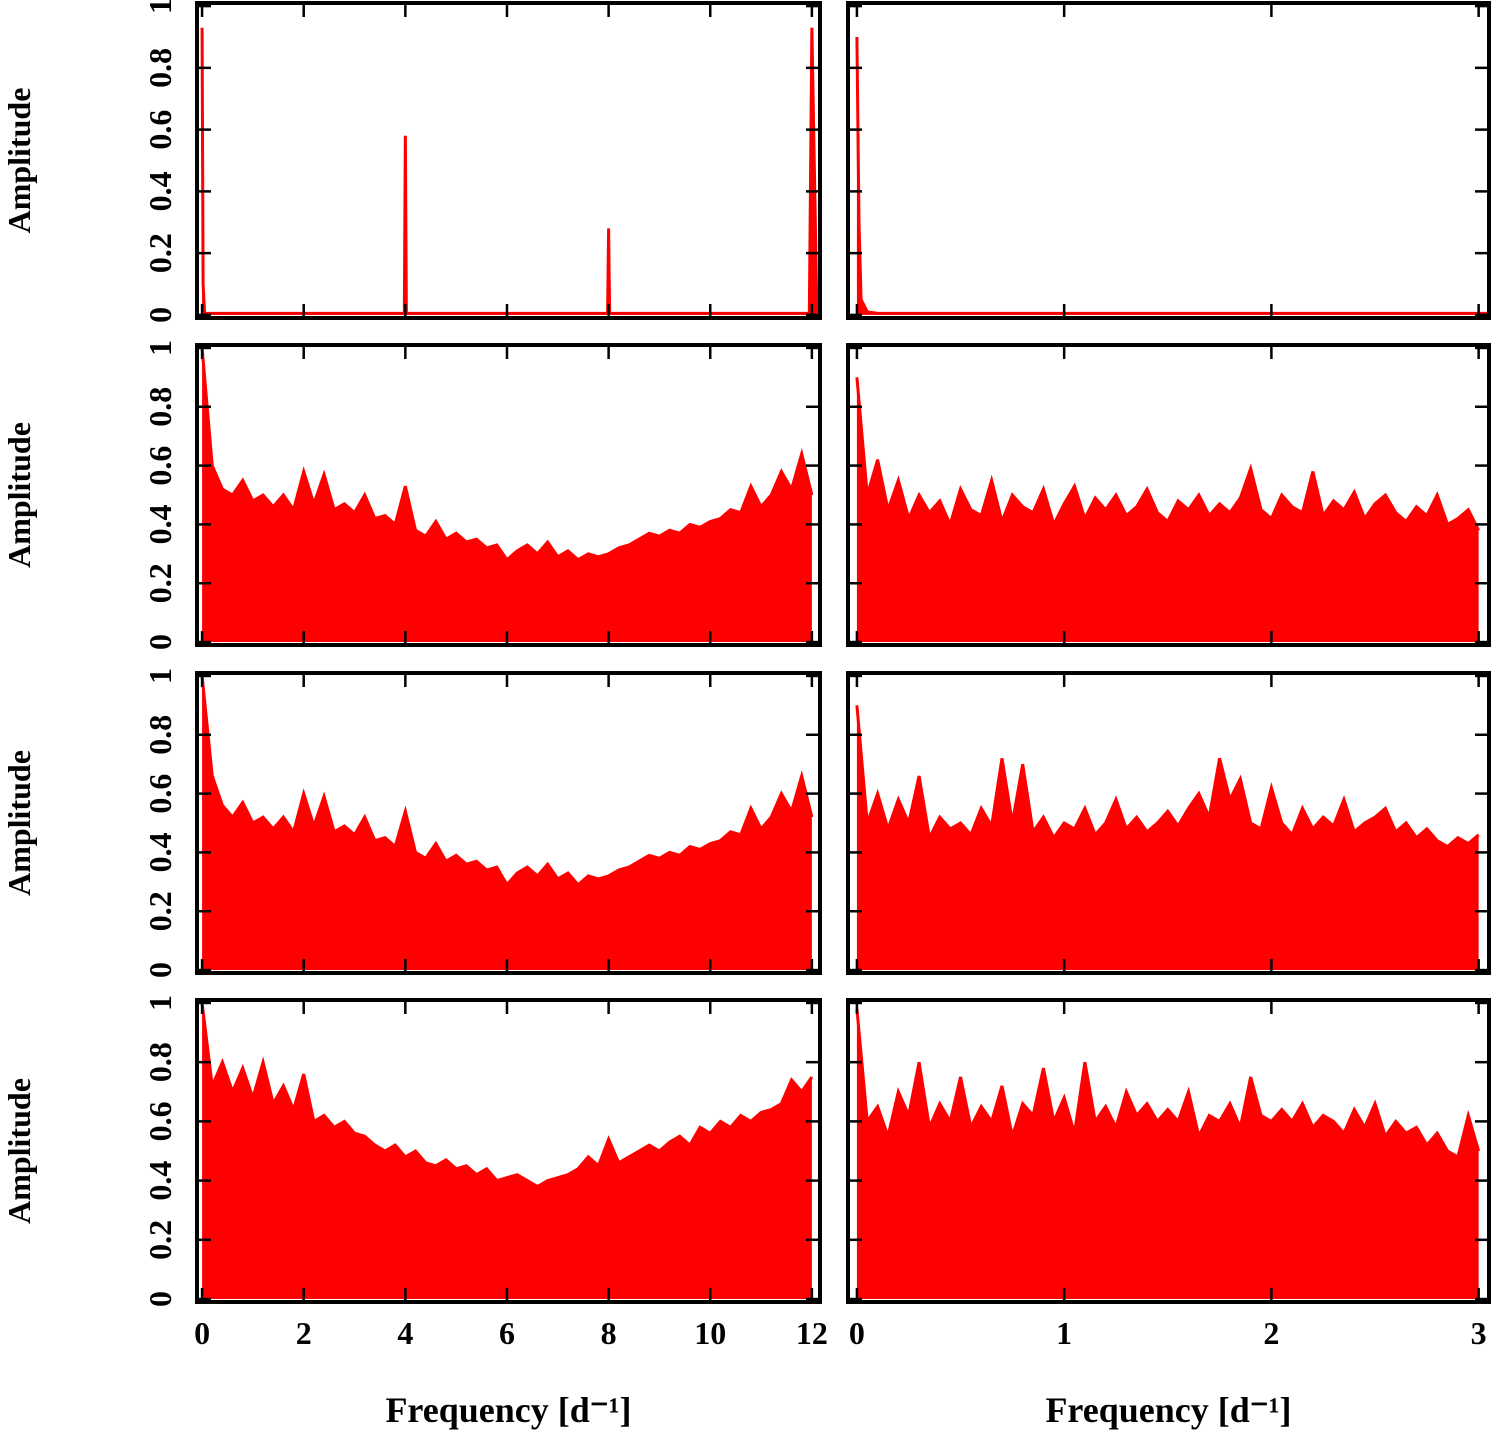  Describe the element at coordinates (710, 1333) in the screenshot. I see `x-tick-label: 10` at that location.